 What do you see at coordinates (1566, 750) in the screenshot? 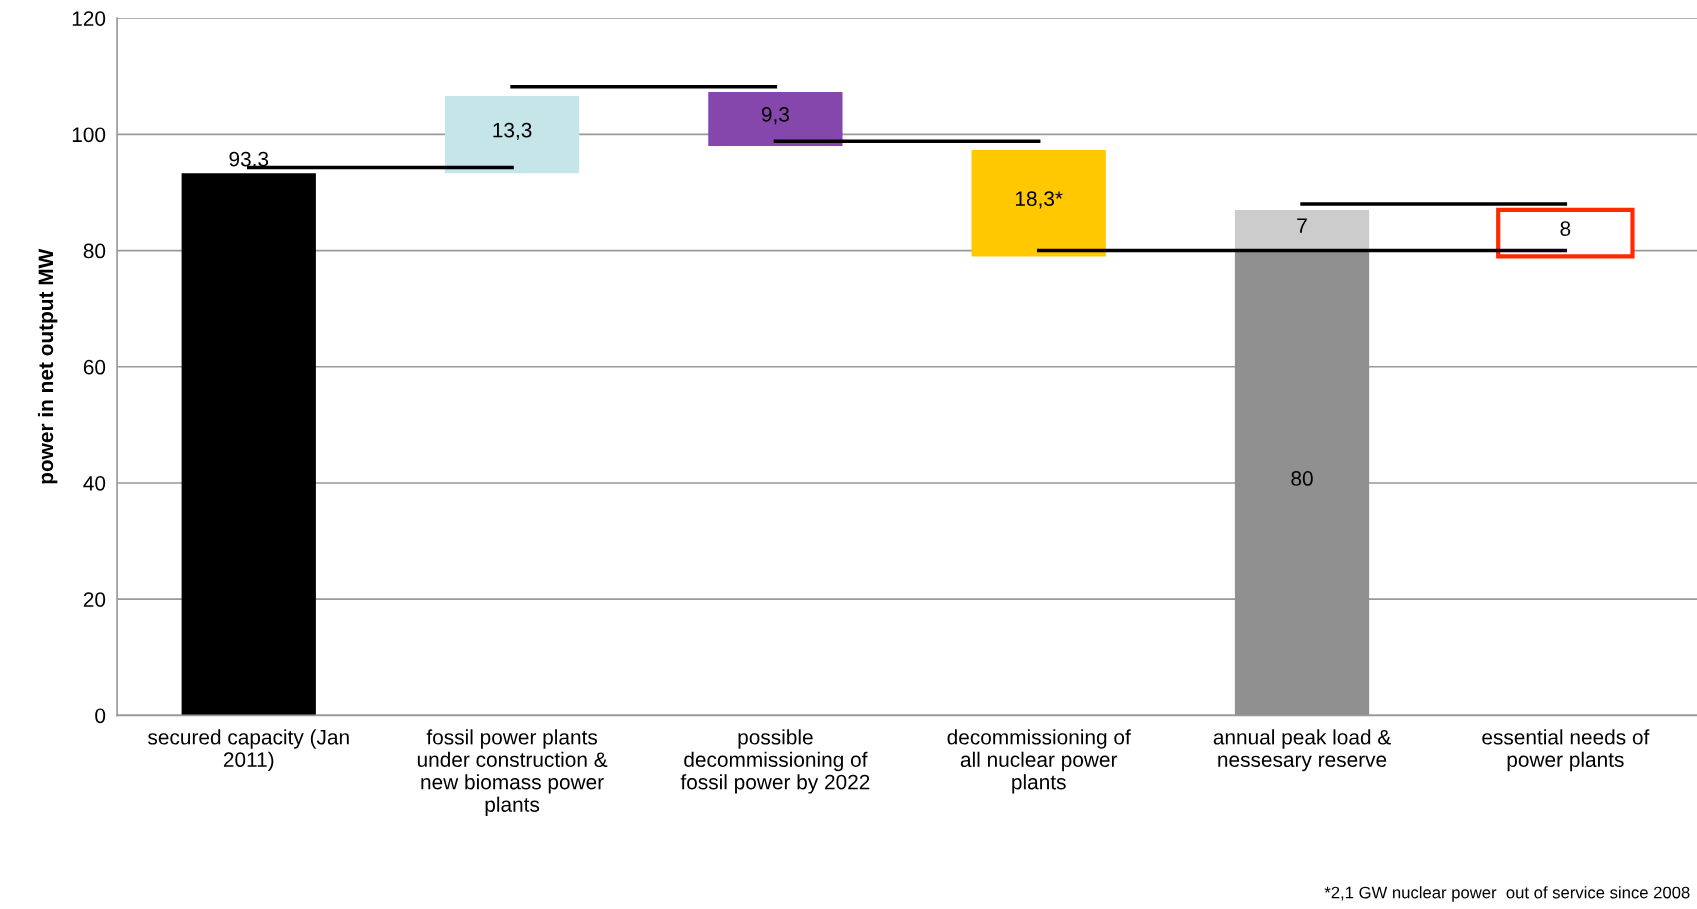
I see `x-tick-label: essential needs of power plants` at bounding box center [1566, 750].